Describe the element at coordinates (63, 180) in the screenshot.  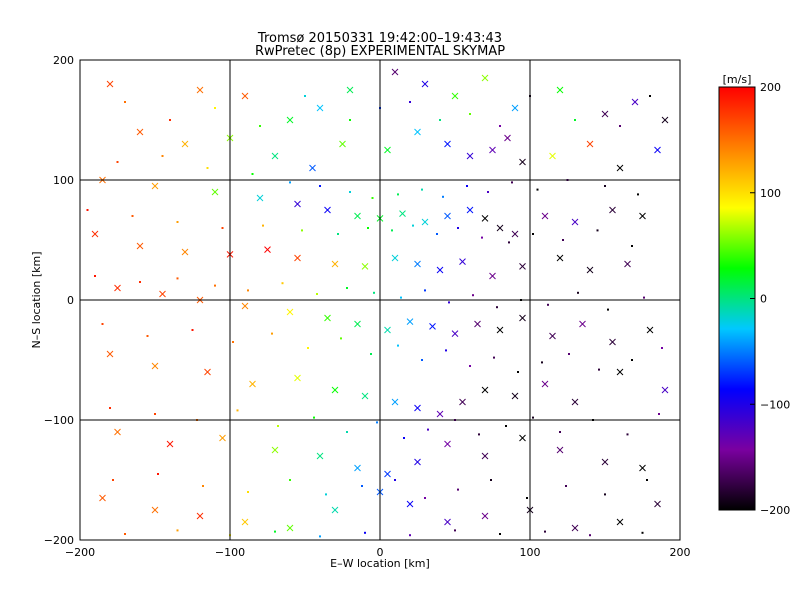
I see `y-tick-label: 100` at that location.